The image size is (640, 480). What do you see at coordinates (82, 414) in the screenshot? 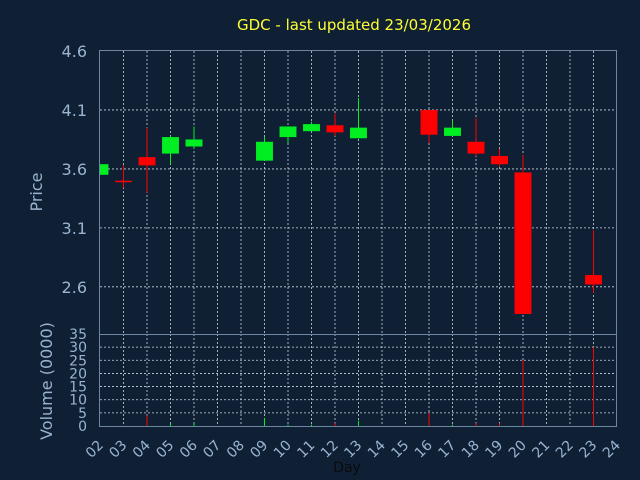
I see `volume-tick-label: 5` at bounding box center [82, 414].